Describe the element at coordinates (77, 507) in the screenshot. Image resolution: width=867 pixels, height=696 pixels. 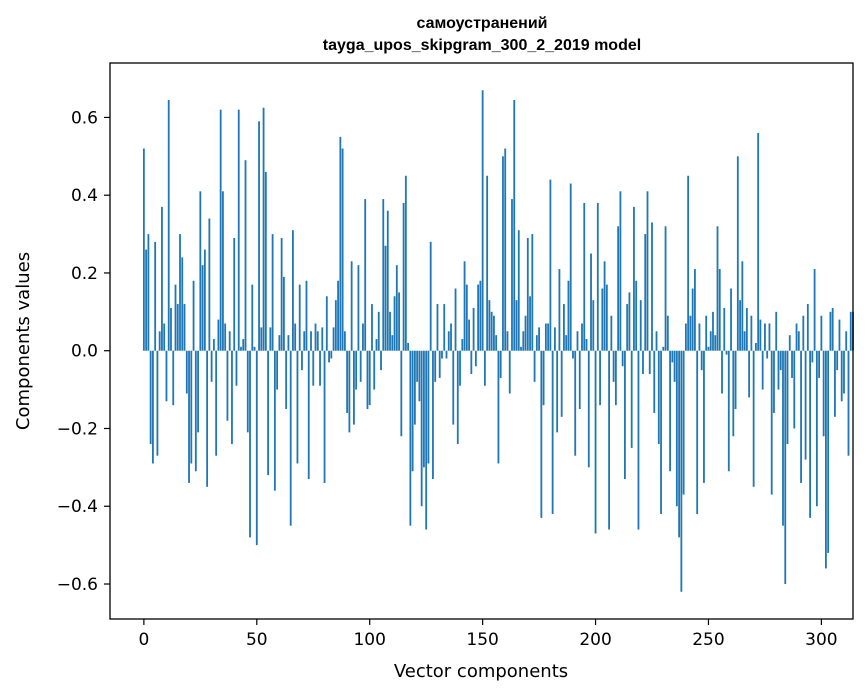
I see `y-tick-label: −0.4` at that location.